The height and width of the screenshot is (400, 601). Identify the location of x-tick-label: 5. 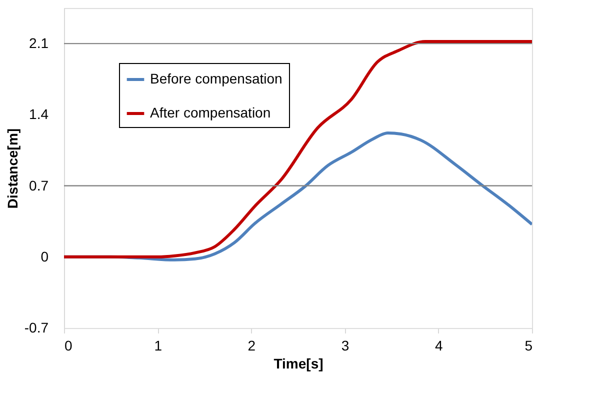
(528, 346).